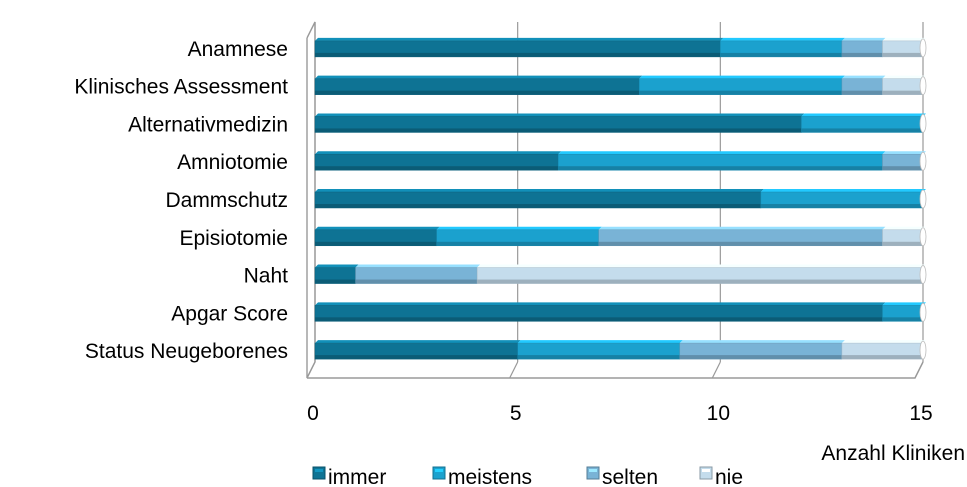 This screenshot has height=487, width=967. What do you see at coordinates (883, 350) in the screenshot?
I see `bar-8-nie` at bounding box center [883, 350].